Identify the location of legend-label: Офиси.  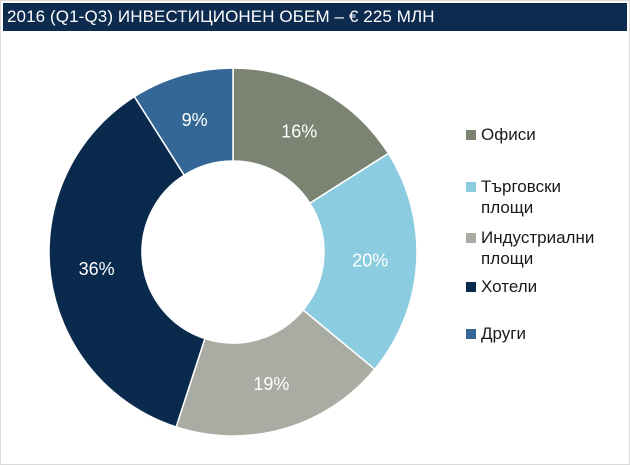
(508, 134).